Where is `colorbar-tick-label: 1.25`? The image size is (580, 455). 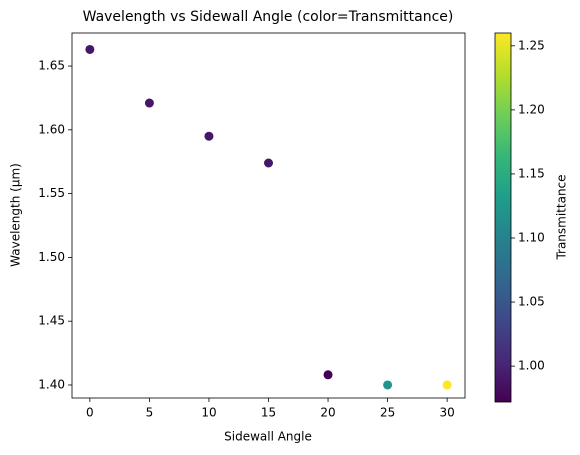
colorbar-tick-label: 1.25 is located at coordinates (531, 45).